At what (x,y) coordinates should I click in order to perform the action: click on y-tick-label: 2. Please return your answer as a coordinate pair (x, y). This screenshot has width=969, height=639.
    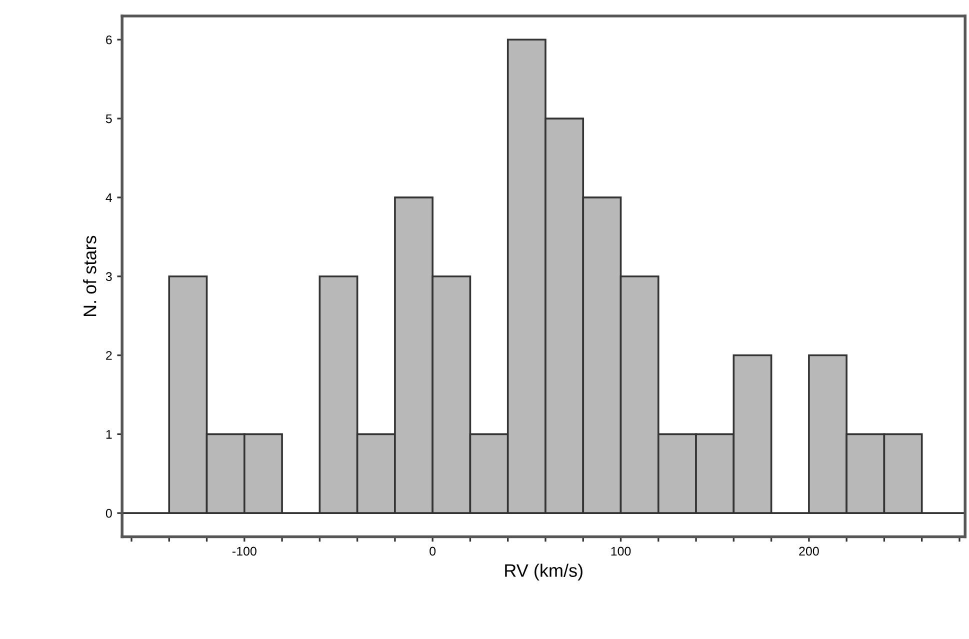
    Looking at the image, I should click on (109, 355).